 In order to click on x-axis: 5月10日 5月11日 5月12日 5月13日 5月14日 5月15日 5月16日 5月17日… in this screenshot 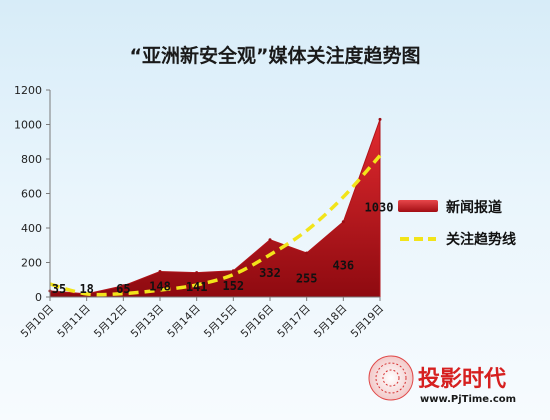, I will do `click(203, 318)`.